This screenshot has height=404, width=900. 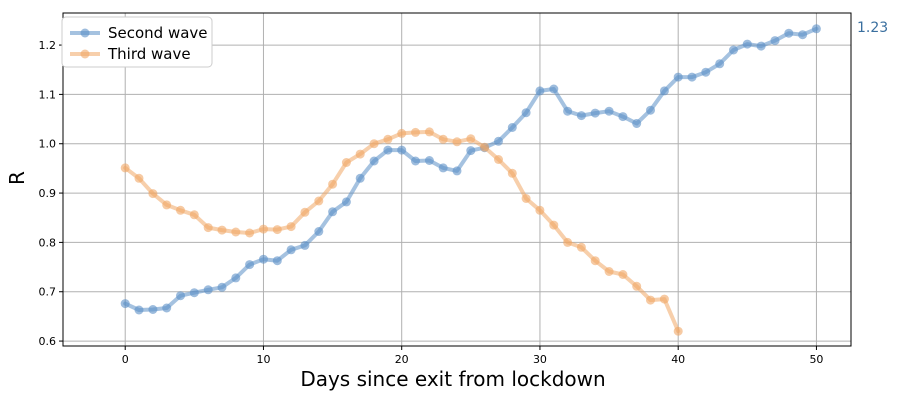 What do you see at coordinates (17, 178) in the screenshot?
I see `y-axis-label: R` at bounding box center [17, 178].